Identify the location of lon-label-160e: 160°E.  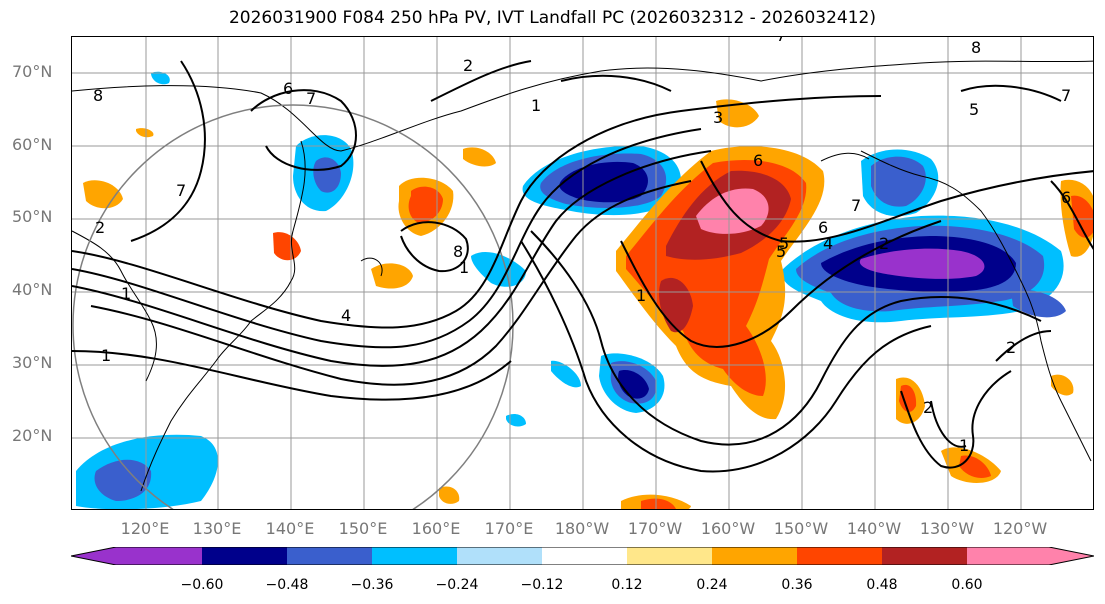
(436, 528).